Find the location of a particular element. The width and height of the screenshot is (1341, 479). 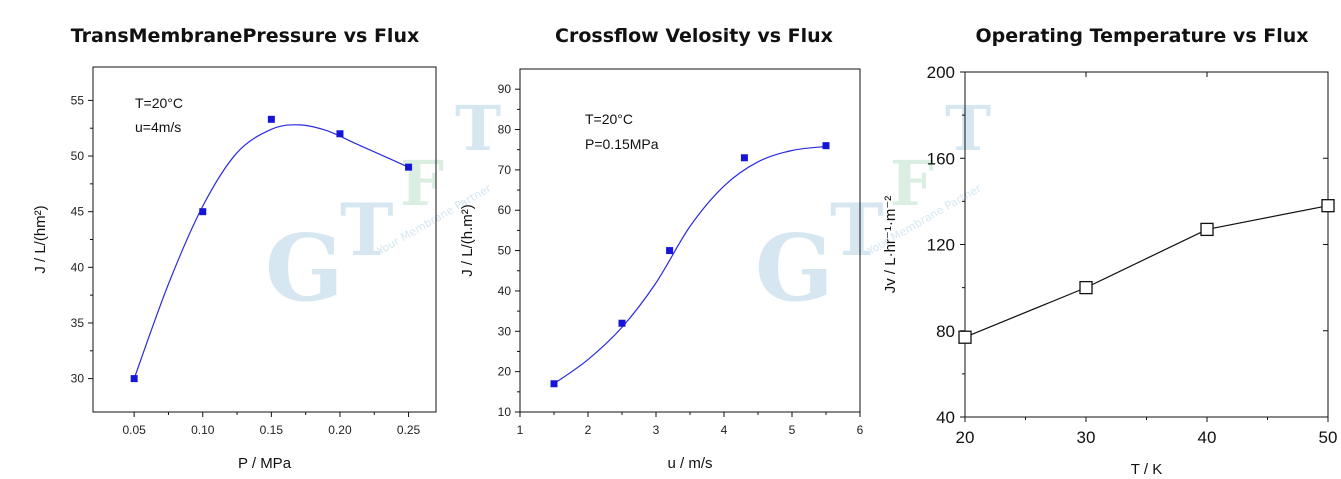

chart-title: Crossflow Velosity vs Flux is located at coordinates (694, 36).